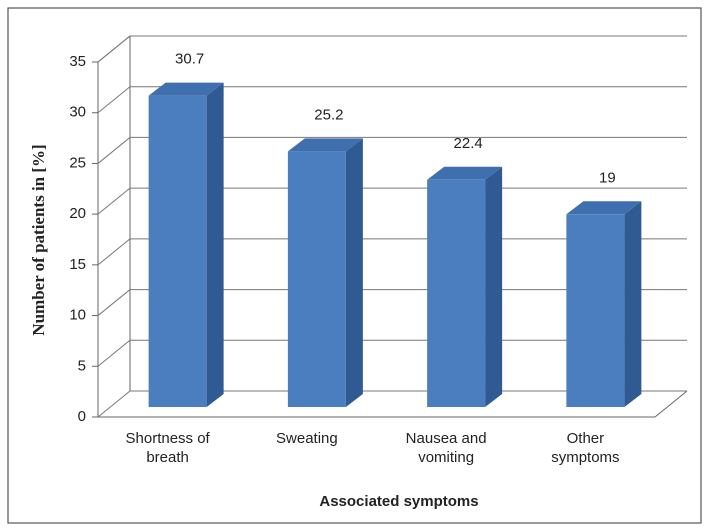 The height and width of the screenshot is (532, 710). Describe the element at coordinates (77, 264) in the screenshot. I see `y-tick-label: 15` at that location.